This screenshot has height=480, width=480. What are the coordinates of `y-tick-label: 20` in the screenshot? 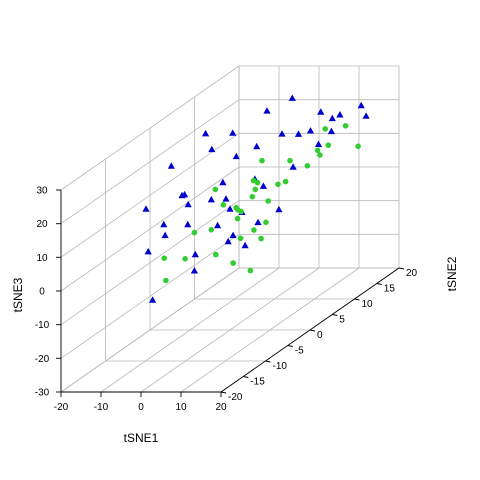 It's located at (412, 273).